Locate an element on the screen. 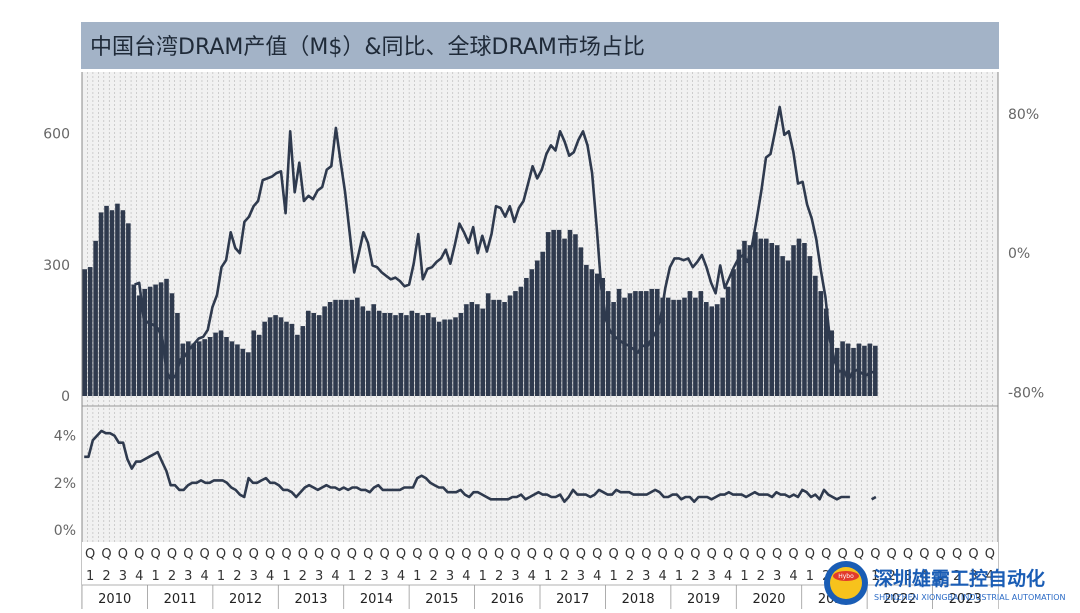 Image resolution: width=1080 pixels, height=613 pixels. year-label: 2023 is located at coordinates (965, 599).